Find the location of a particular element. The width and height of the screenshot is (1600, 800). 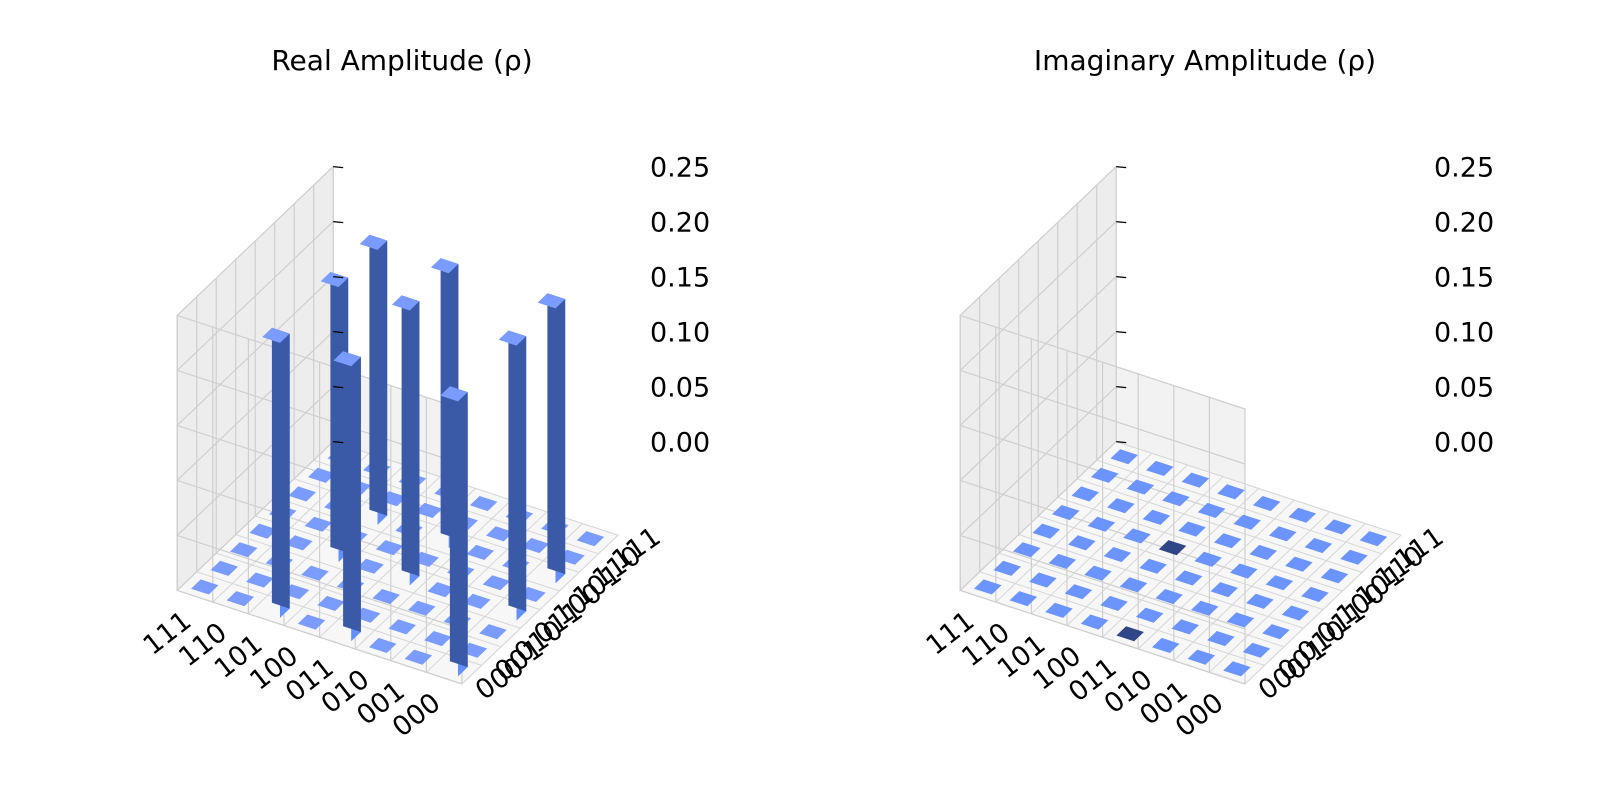

bar-5-5-side is located at coordinates (378, 375).